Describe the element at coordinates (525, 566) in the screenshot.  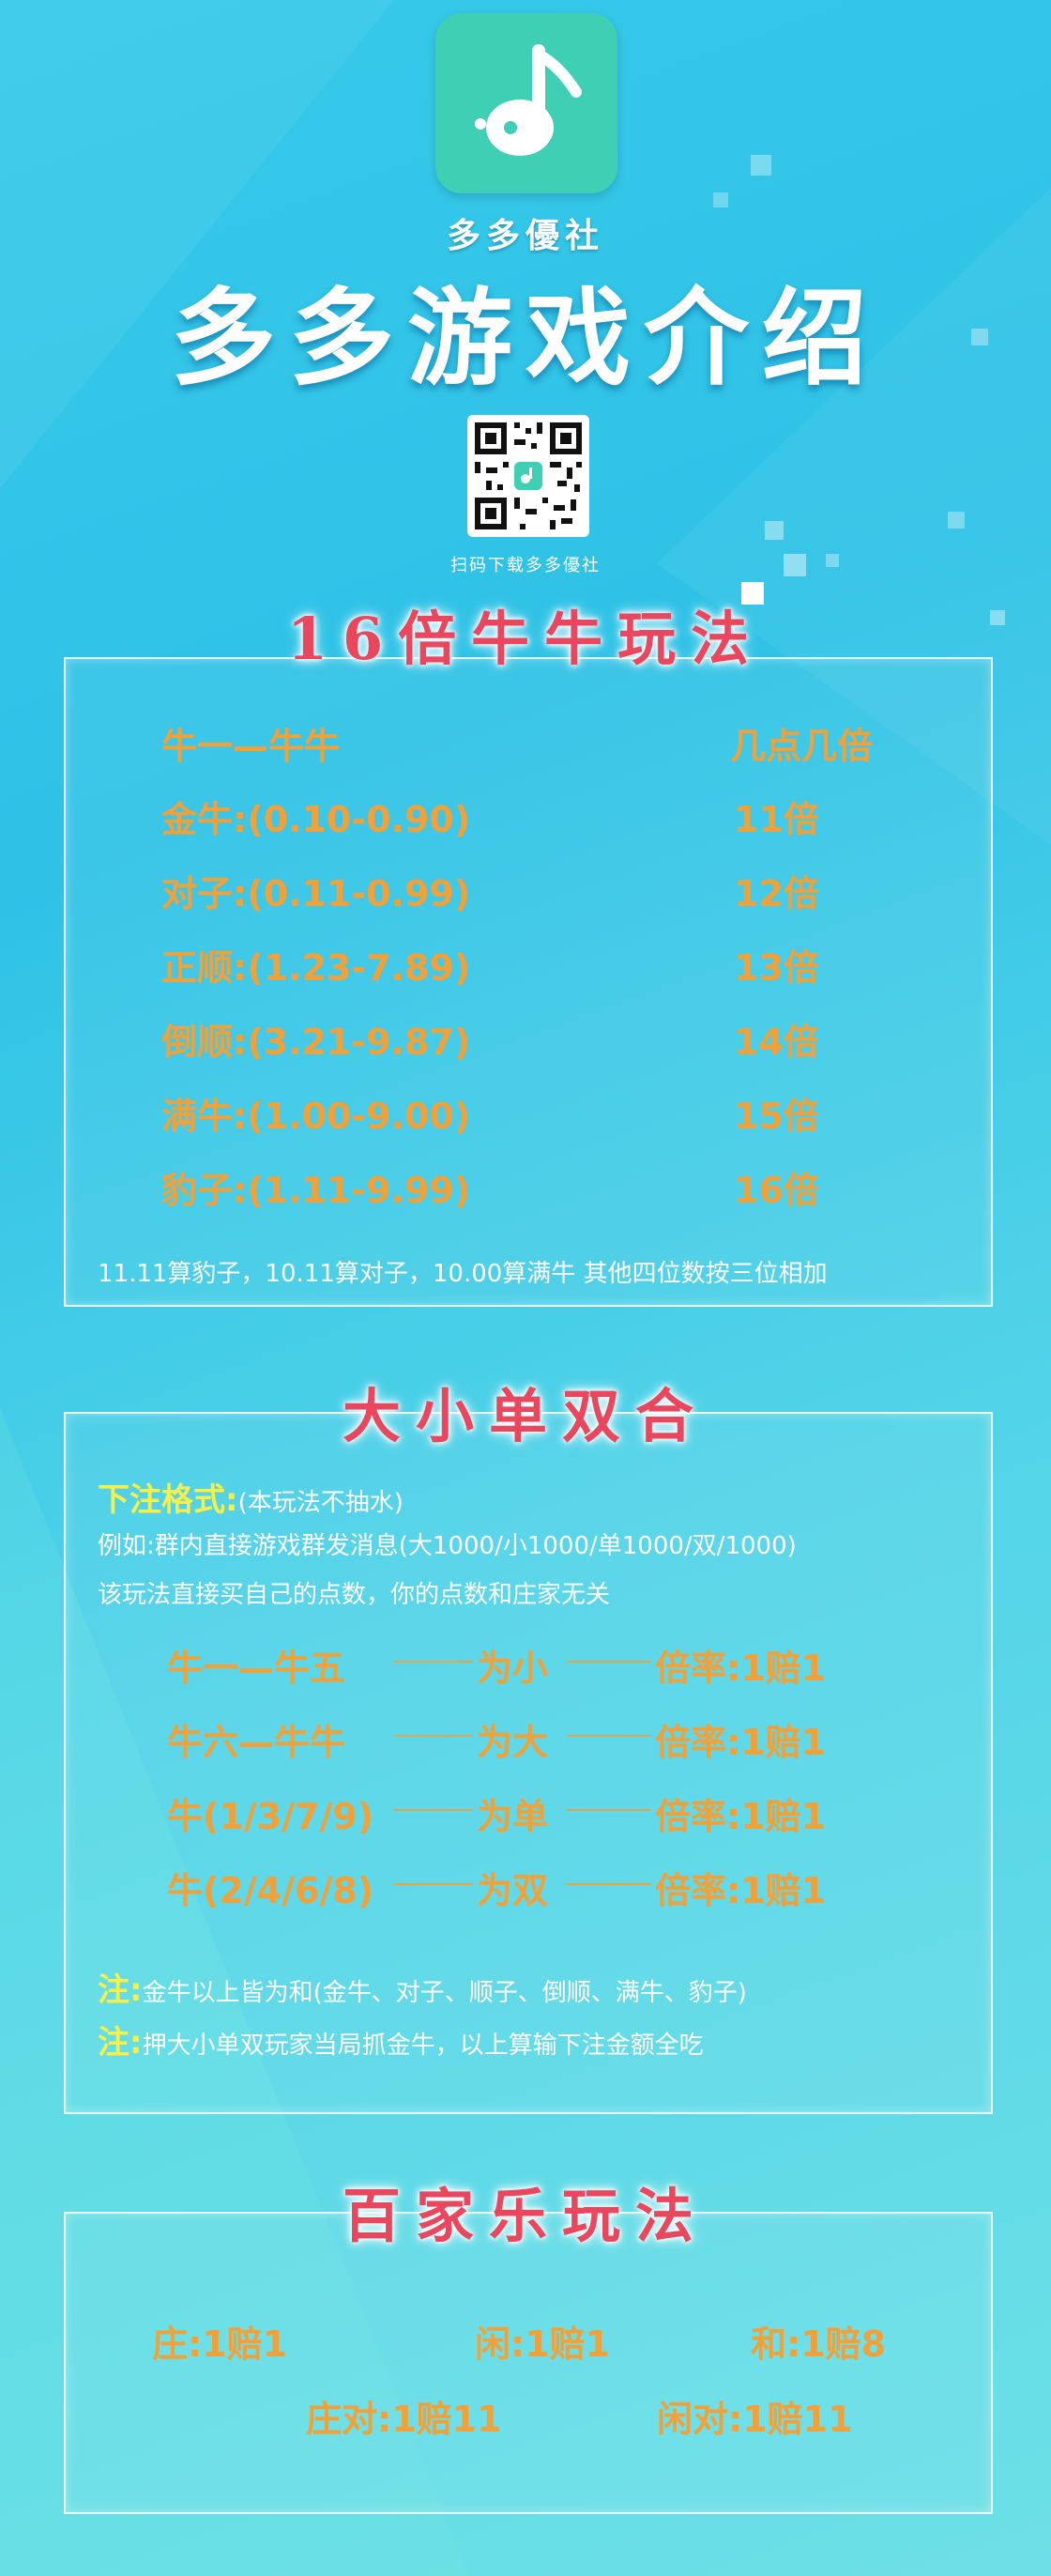
I see `qr-caption: 扫码下载多多優社` at that location.